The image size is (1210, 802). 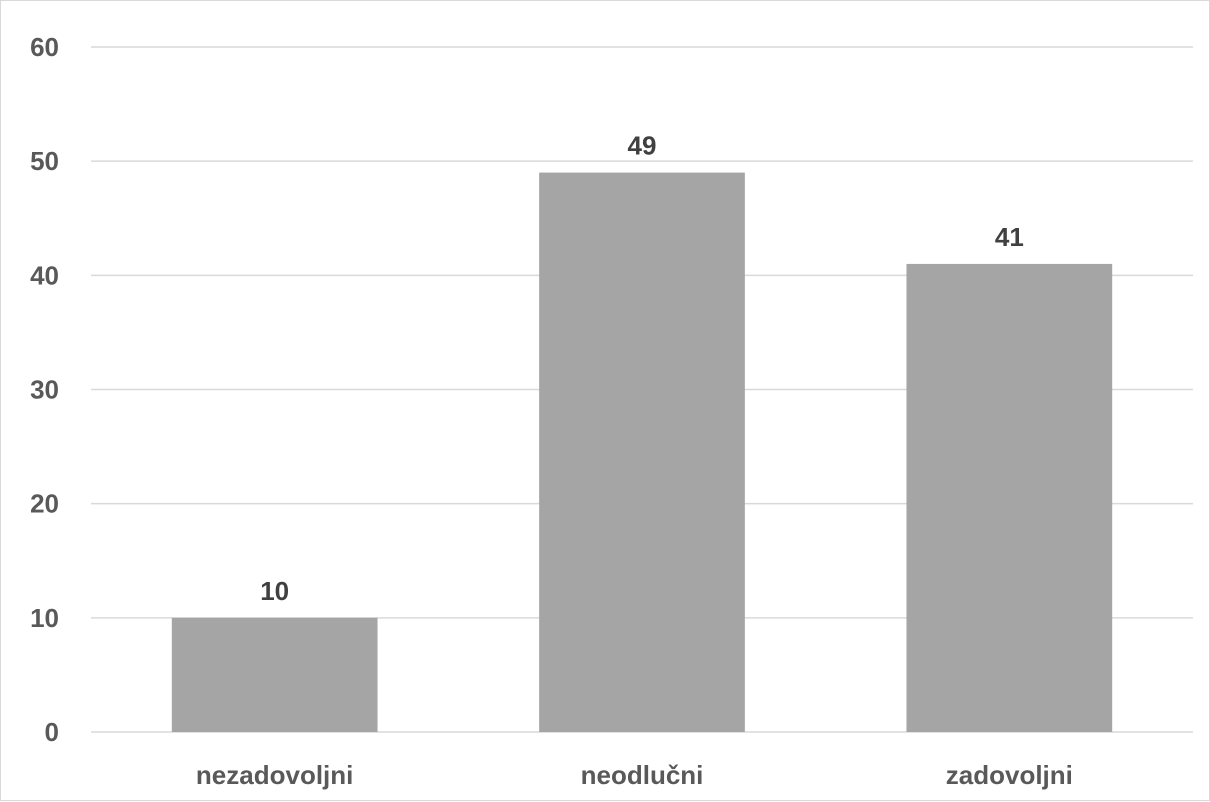 I want to click on x-category-label: zadovoljni, so click(x=1009, y=775).